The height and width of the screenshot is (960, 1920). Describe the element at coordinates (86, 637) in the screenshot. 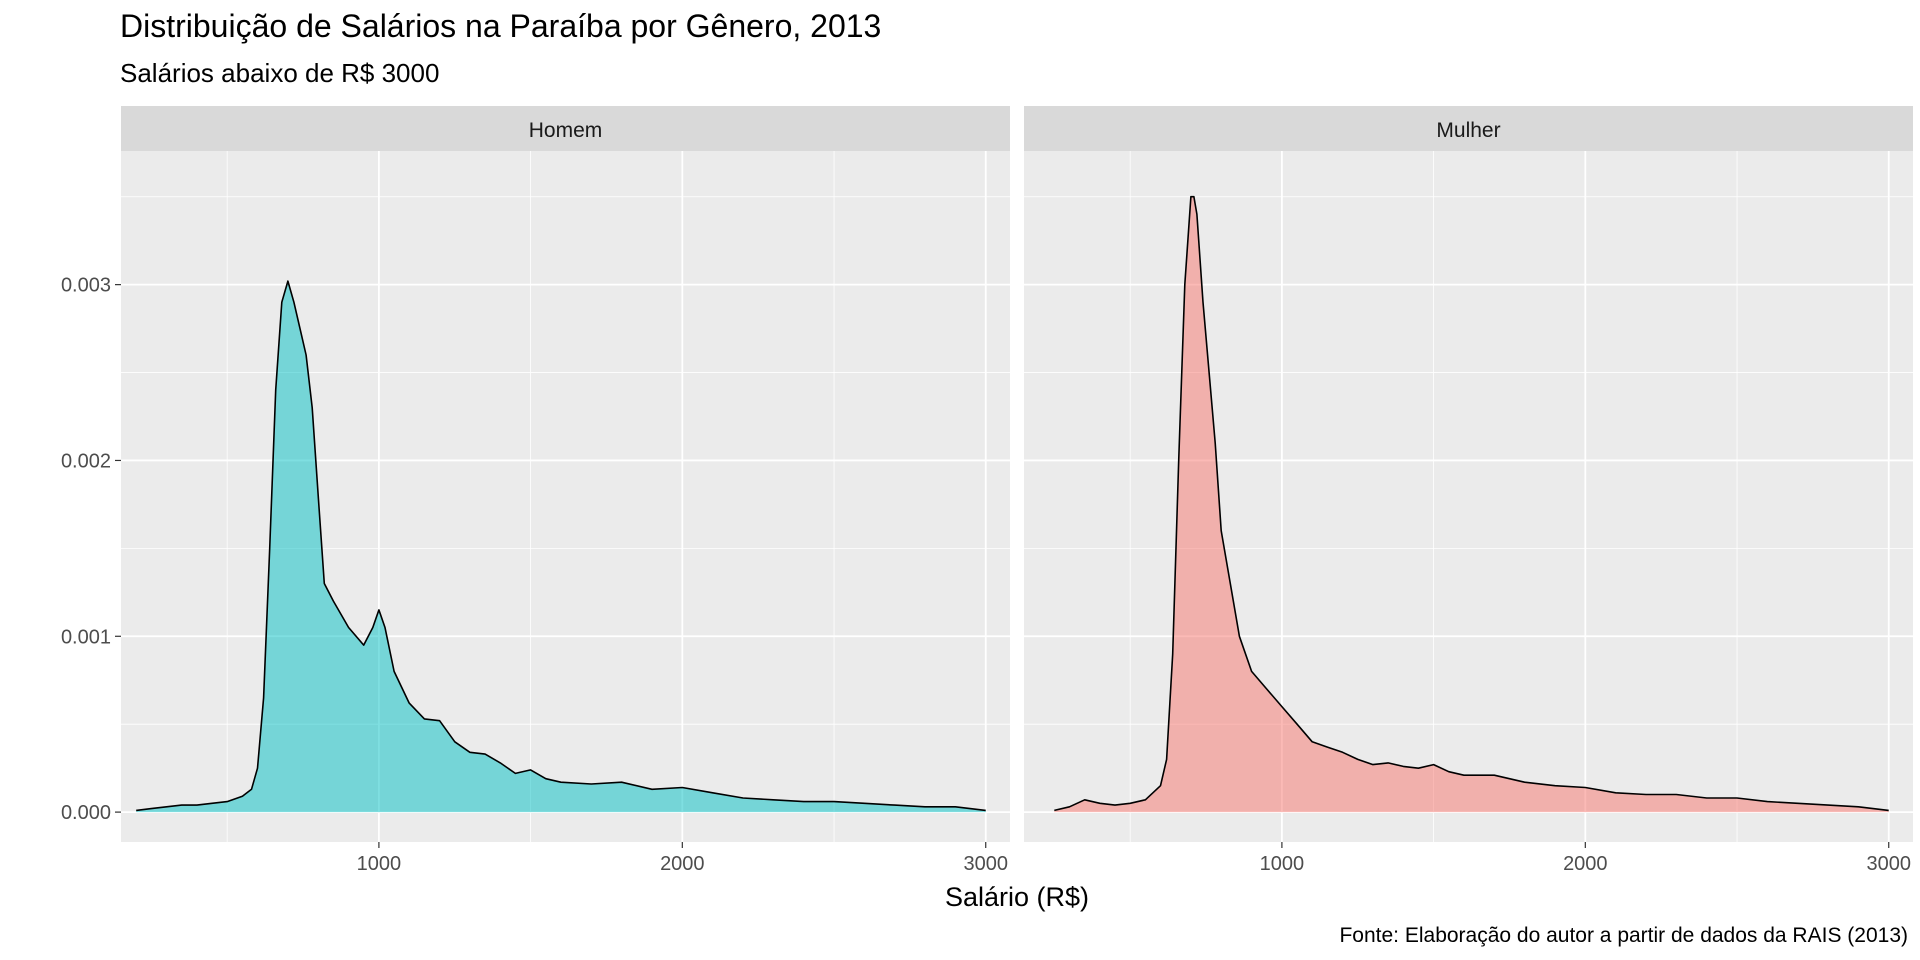

I see `y-tick-label: 0.001` at that location.